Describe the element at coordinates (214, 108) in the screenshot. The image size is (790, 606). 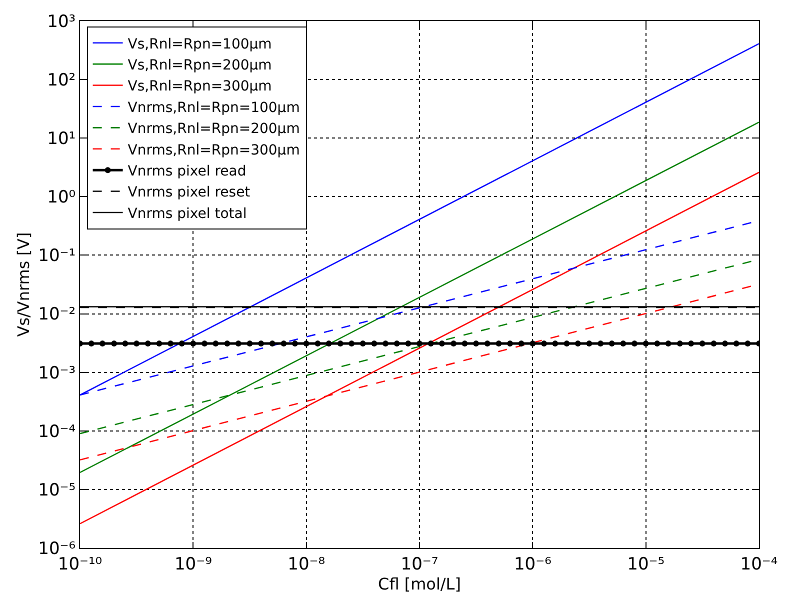
I see `legend-label: Vnrms,Rnl=Rpn=100μm` at that location.